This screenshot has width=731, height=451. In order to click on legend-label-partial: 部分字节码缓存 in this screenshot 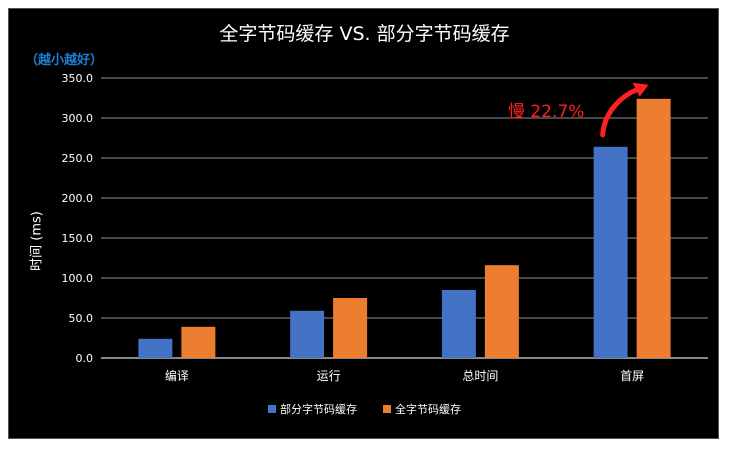, I will do `click(318, 409)`.